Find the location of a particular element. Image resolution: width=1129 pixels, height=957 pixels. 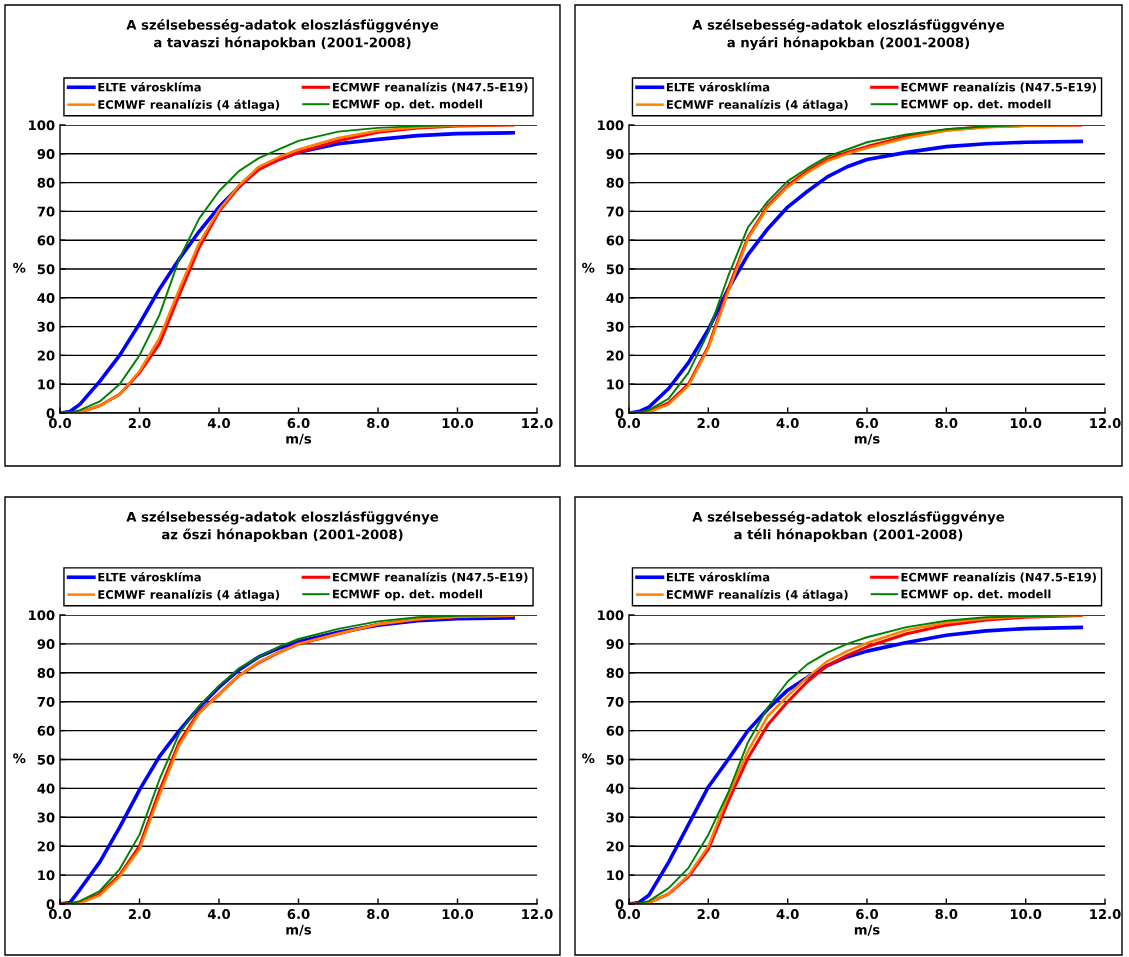

chart-title: A szélsebesség-adatok eloszlásfüggvénye az őszi hónapokban (2001-2008) is located at coordinates (282, 526).